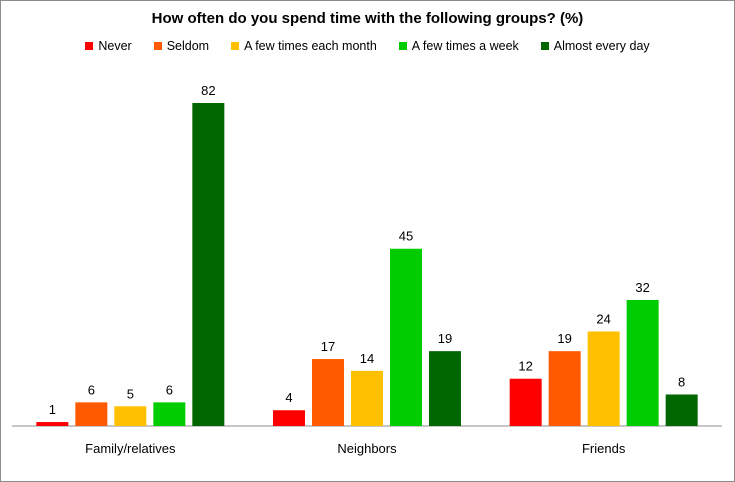  I want to click on legend-item: A few times each month, so click(304, 46).